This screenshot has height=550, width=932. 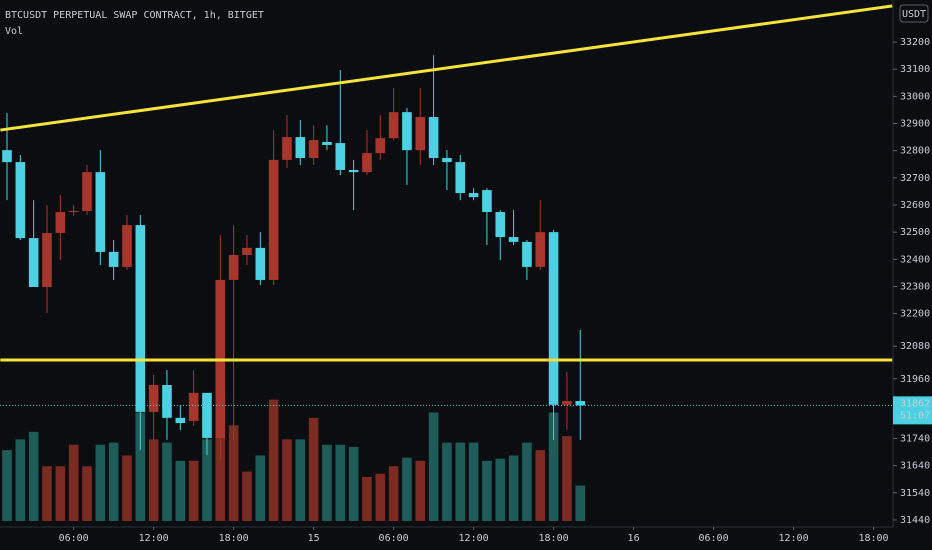 I want to click on countdown-label: 51:07, so click(x=915, y=415).